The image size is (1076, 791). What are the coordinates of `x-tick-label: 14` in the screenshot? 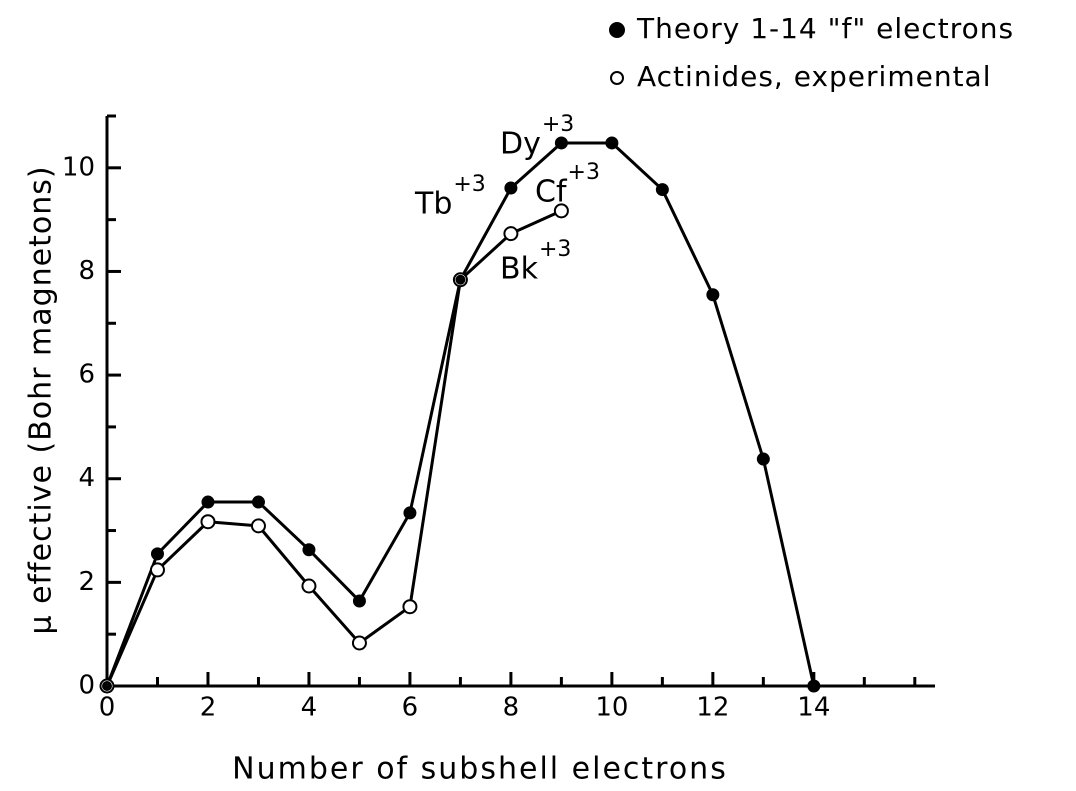 It's located at (813, 708).